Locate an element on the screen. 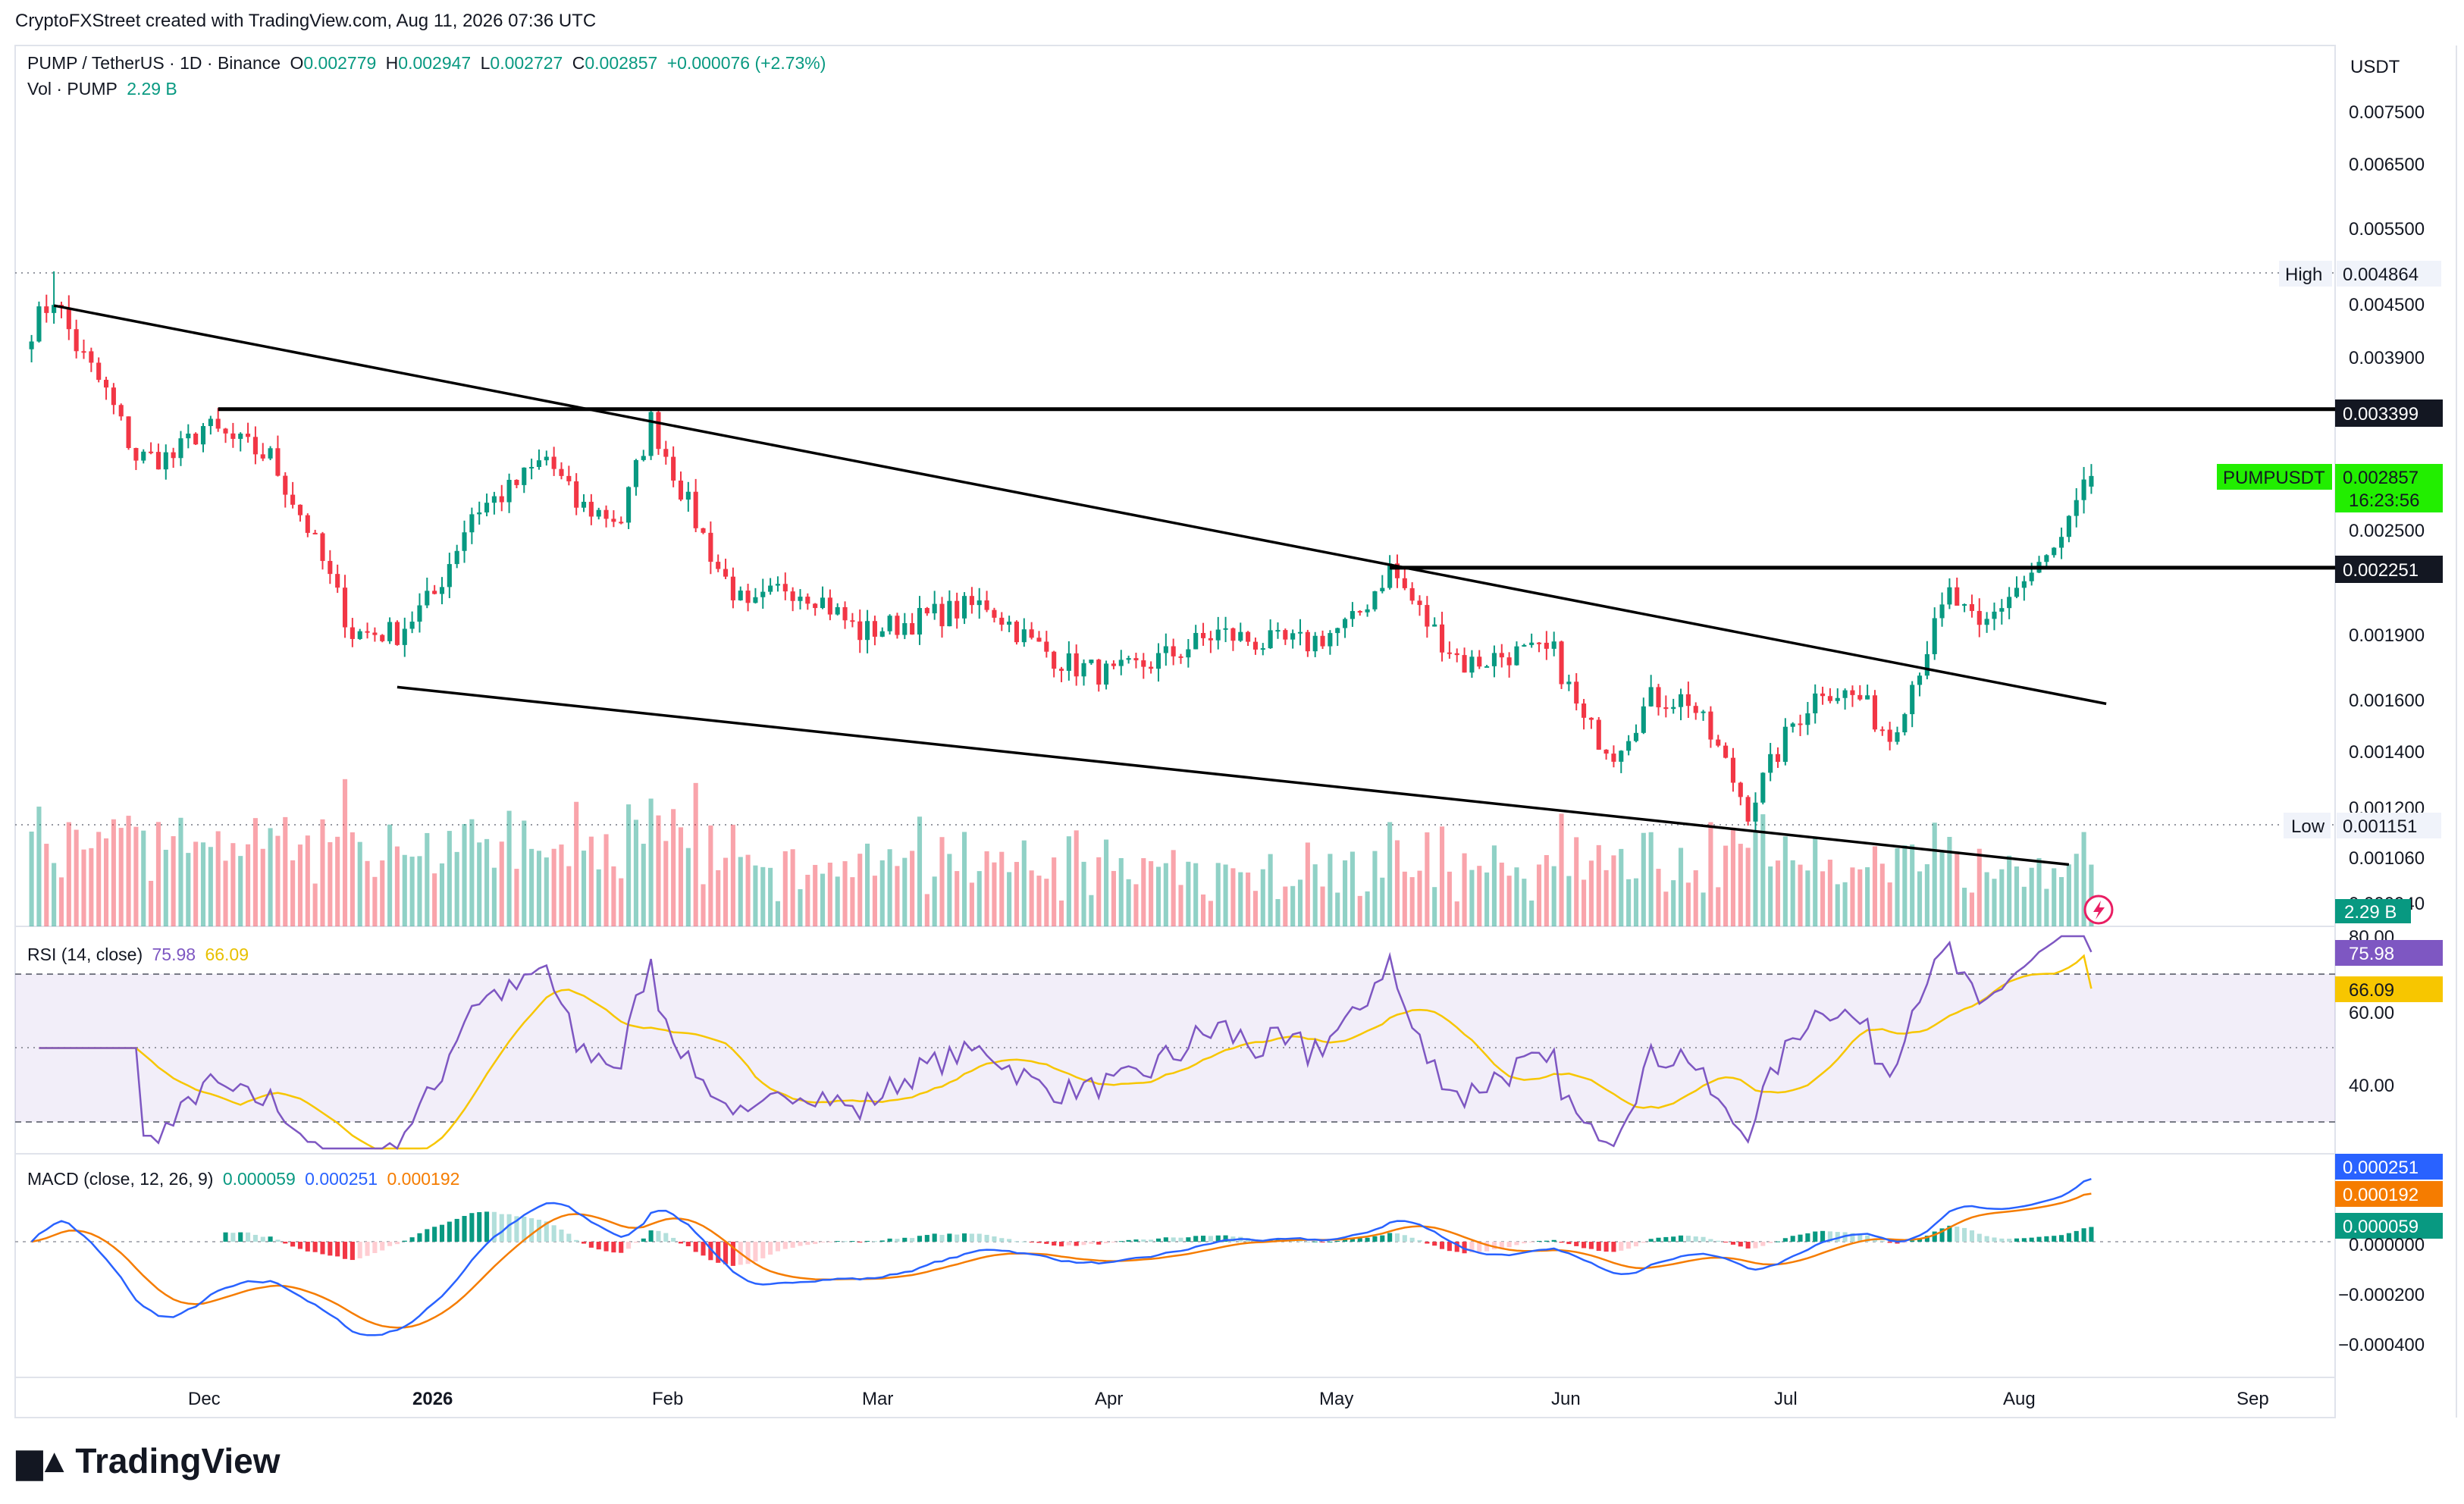 The height and width of the screenshot is (1504, 2464). signal-value-tag is located at coordinates (2389, 1194).